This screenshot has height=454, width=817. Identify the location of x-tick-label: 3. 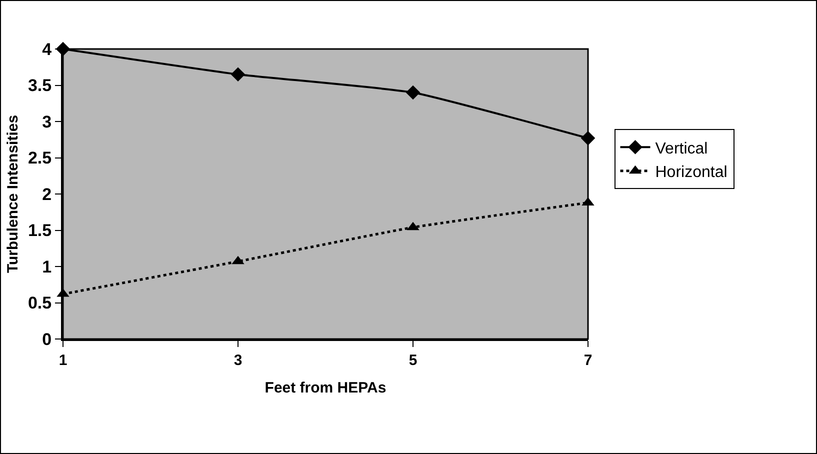
(238, 360).